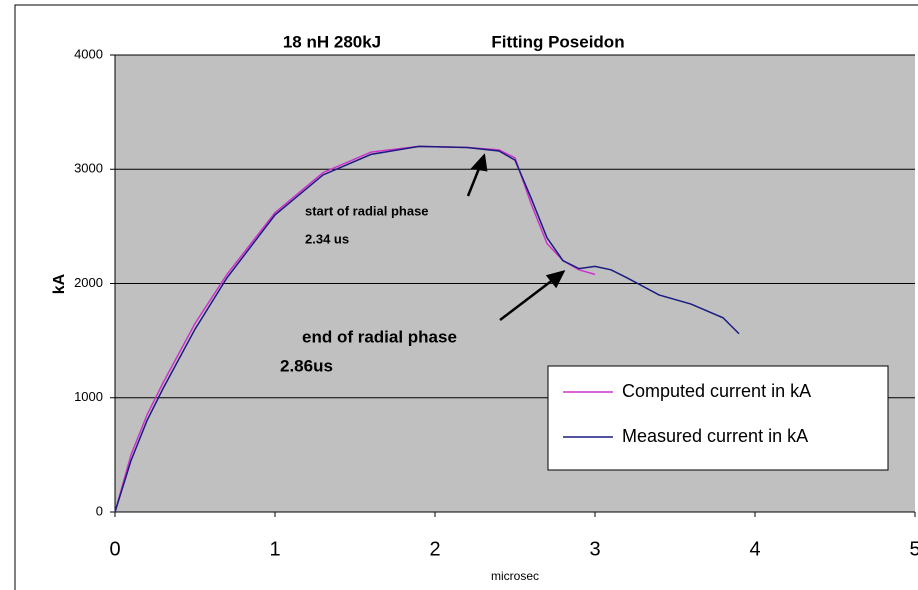 The image size is (918, 590). Describe the element at coordinates (59, 283) in the screenshot. I see `y-axis-label: kA` at that location.